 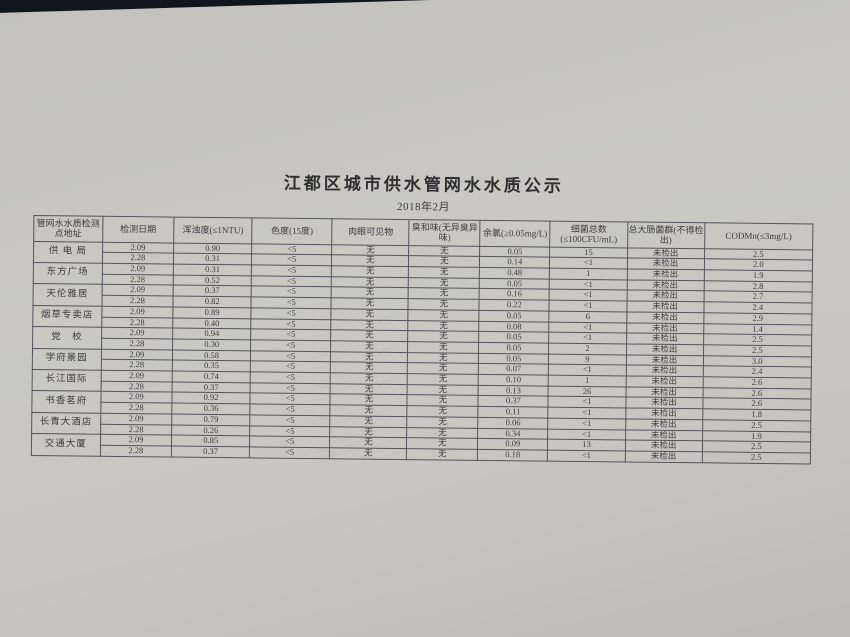 What do you see at coordinates (212, 280) in the screenshot?
I see `value-cell: 0.52` at bounding box center [212, 280].